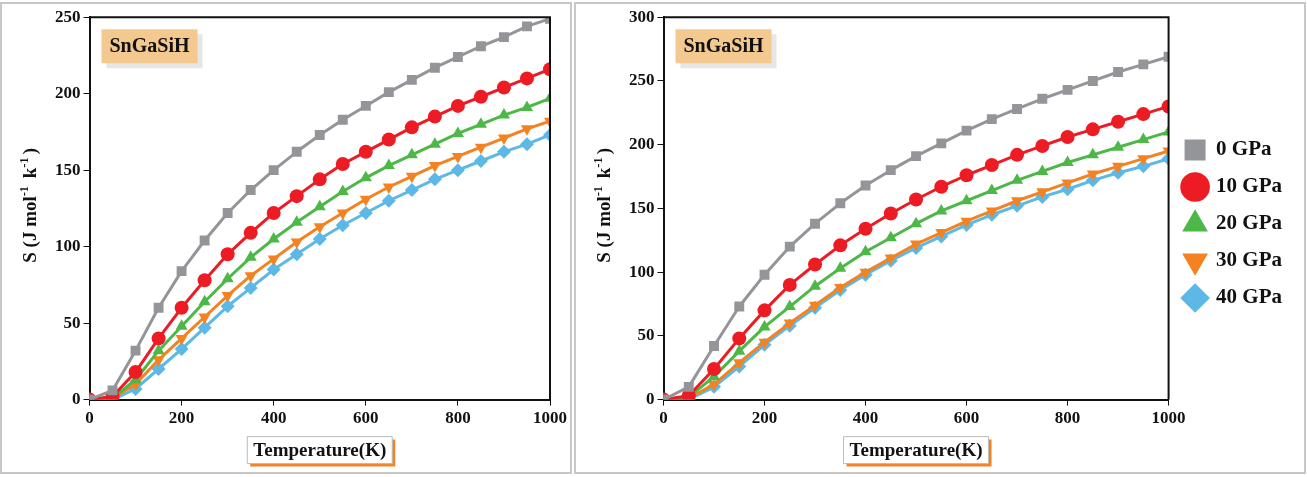 The width and height of the screenshot is (1307, 477). What do you see at coordinates (1249, 259) in the screenshot?
I see `legend-label: 30 GPa` at bounding box center [1249, 259].